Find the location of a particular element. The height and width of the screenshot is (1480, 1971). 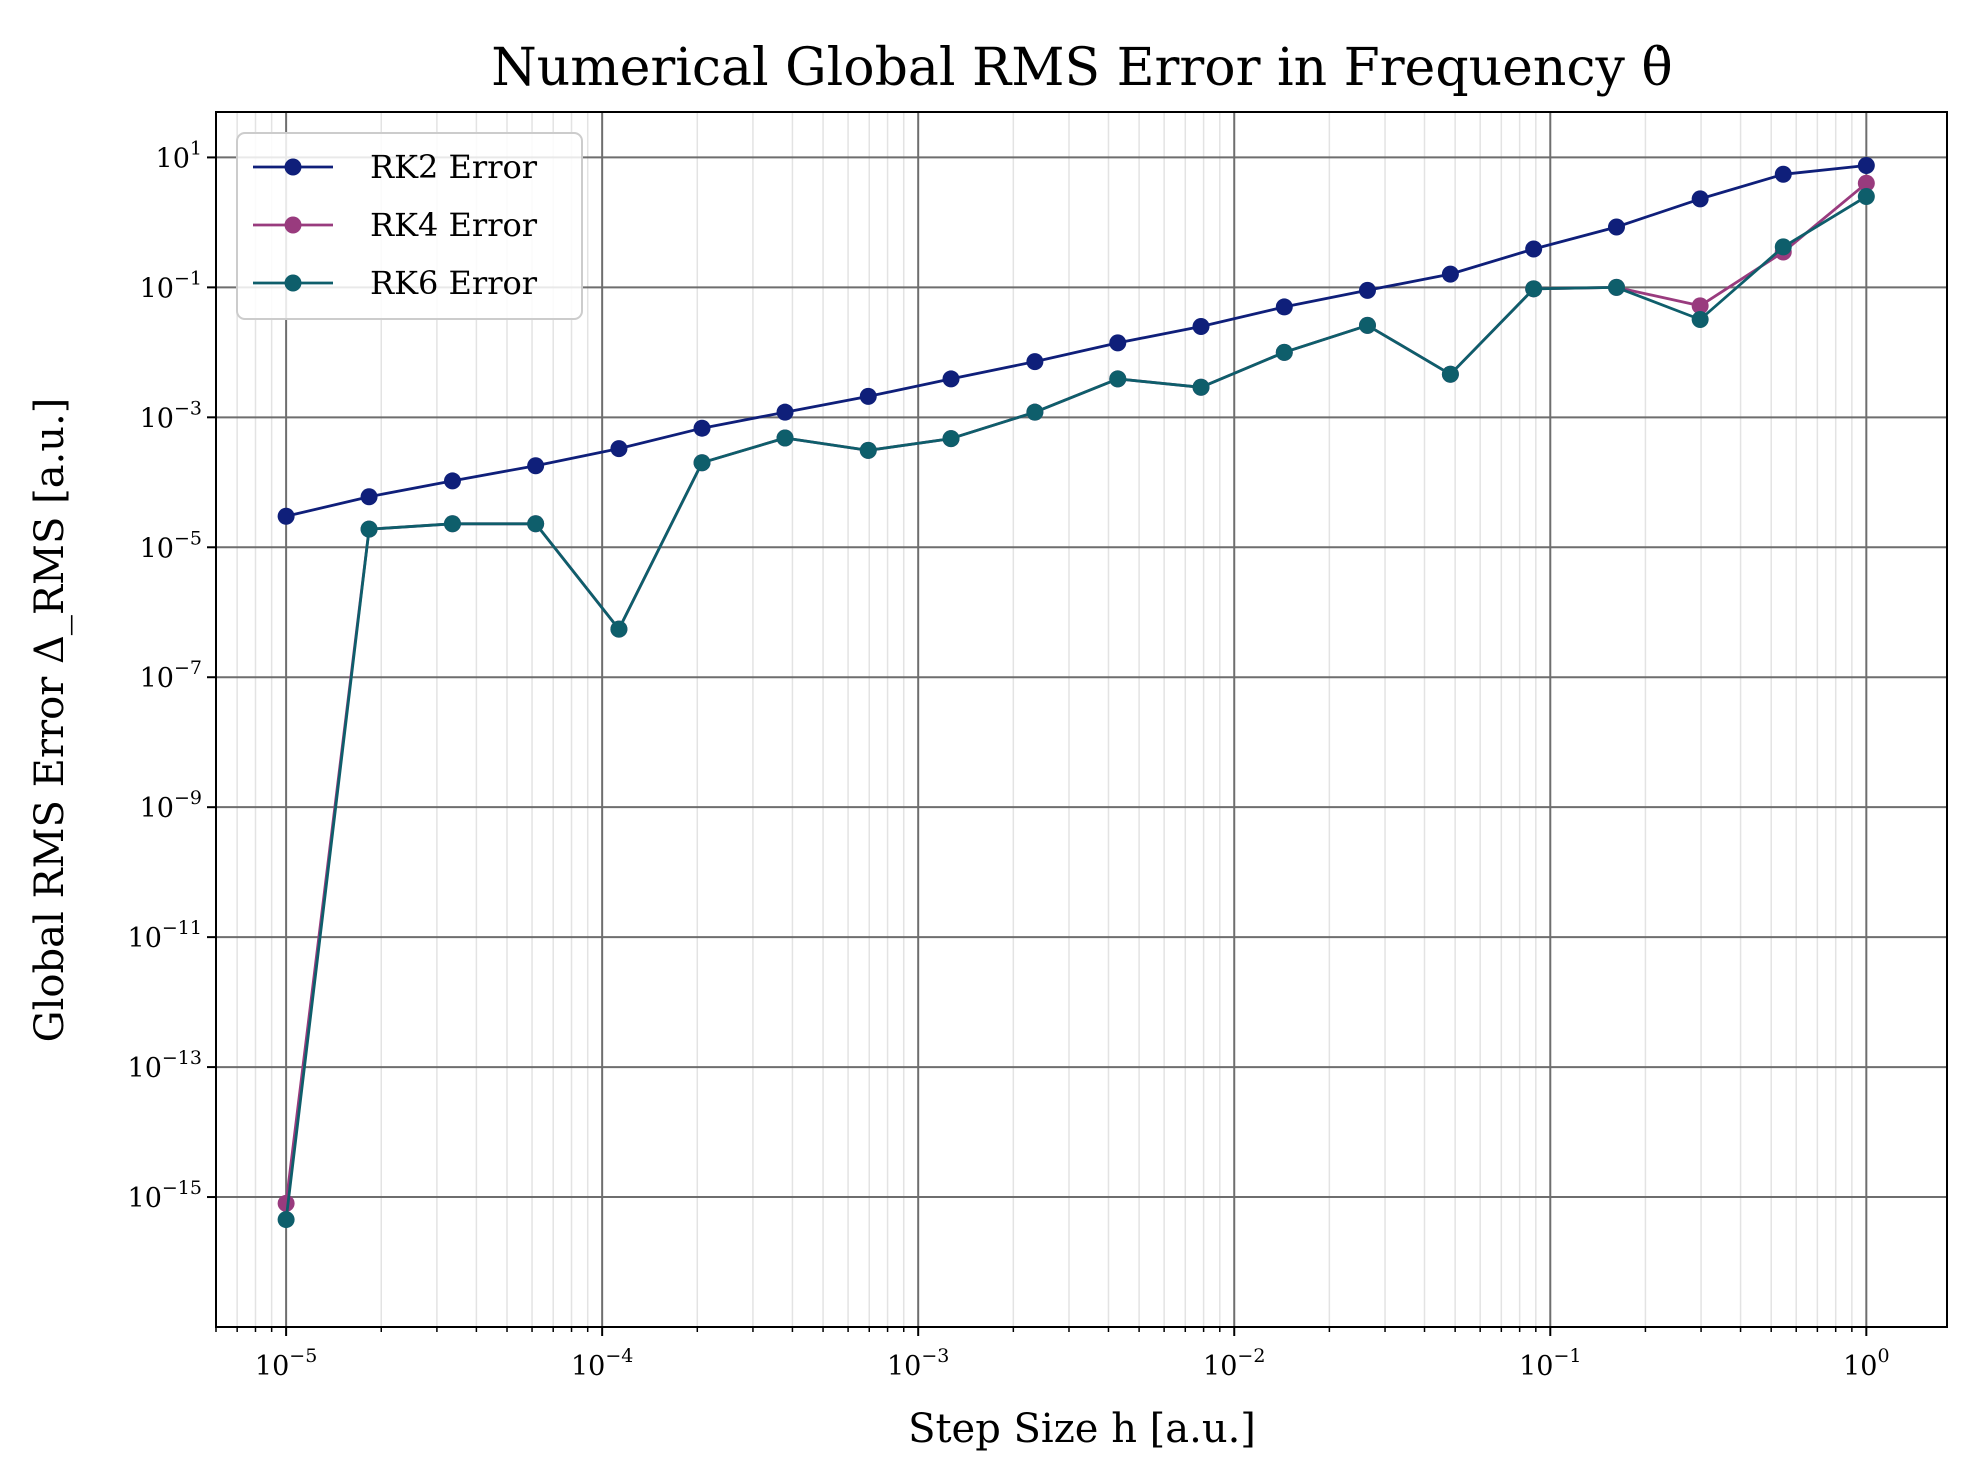

x-tick-label-exponent: −5 is located at coordinates (303, 1356).